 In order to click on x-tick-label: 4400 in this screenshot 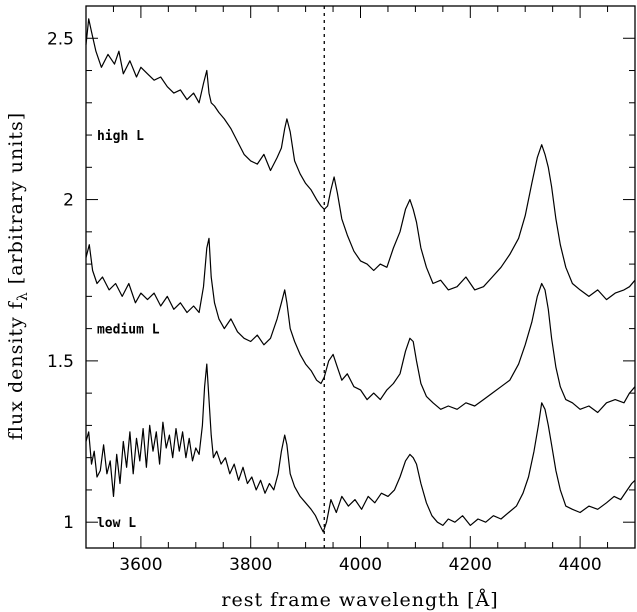, I will do `click(579, 565)`.